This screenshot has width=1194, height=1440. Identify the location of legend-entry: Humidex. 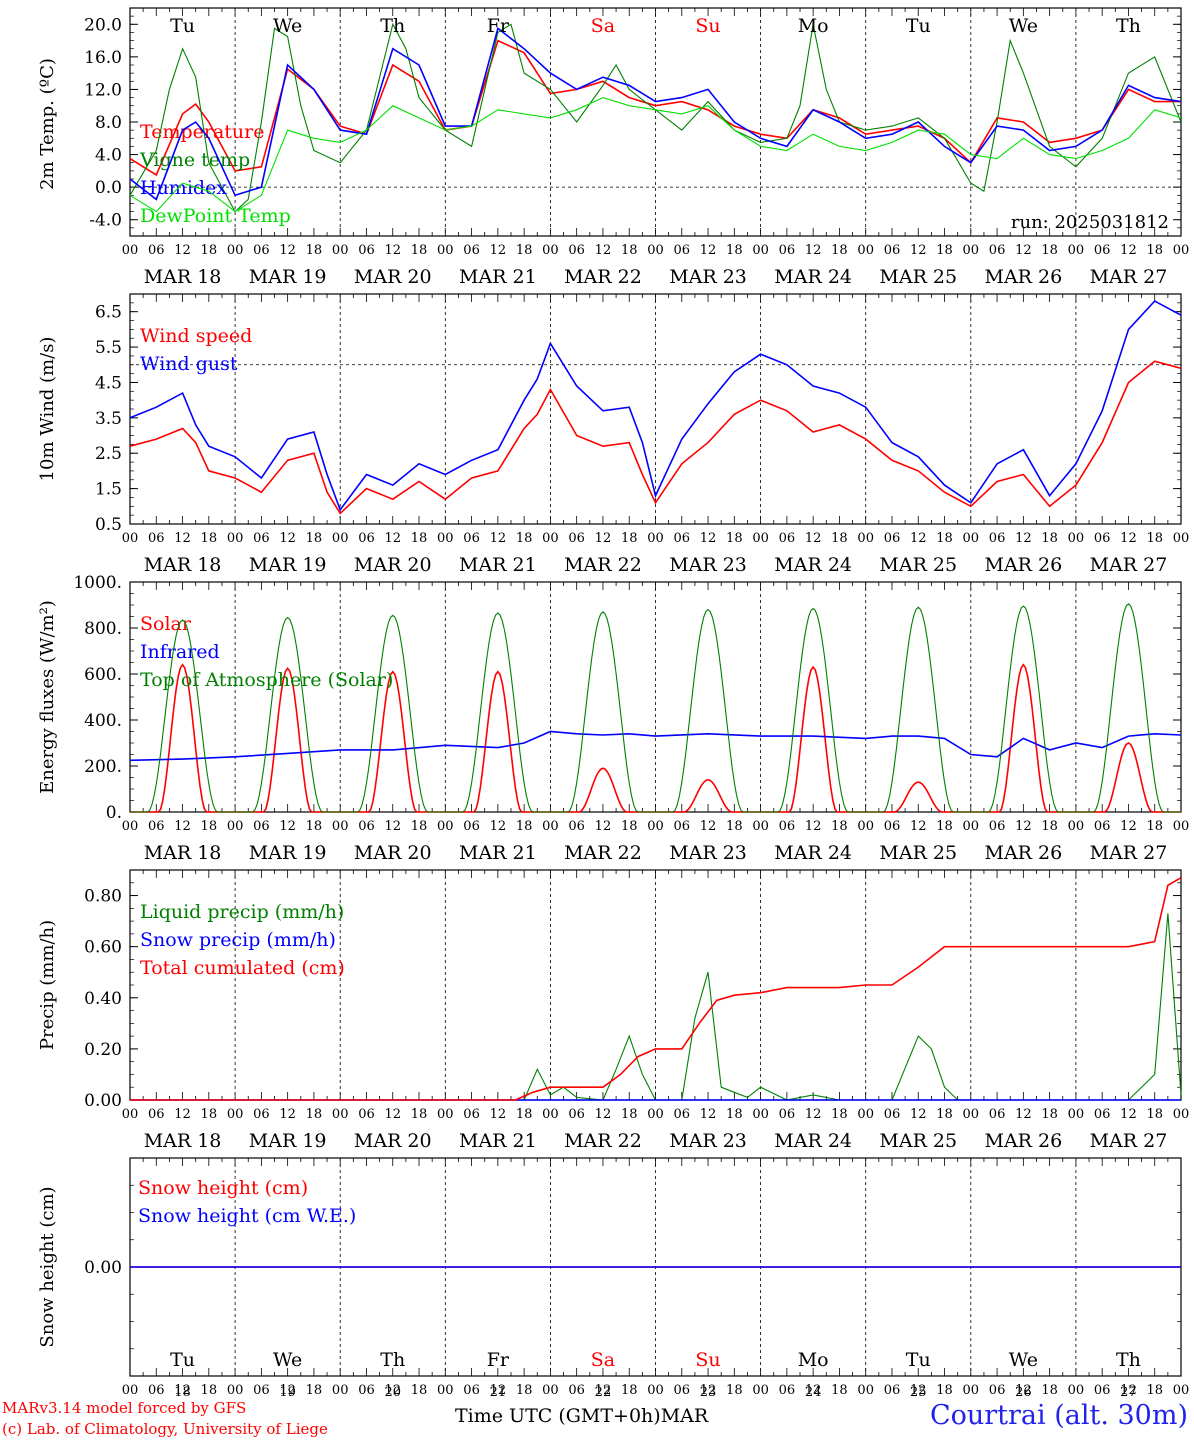
(183, 188).